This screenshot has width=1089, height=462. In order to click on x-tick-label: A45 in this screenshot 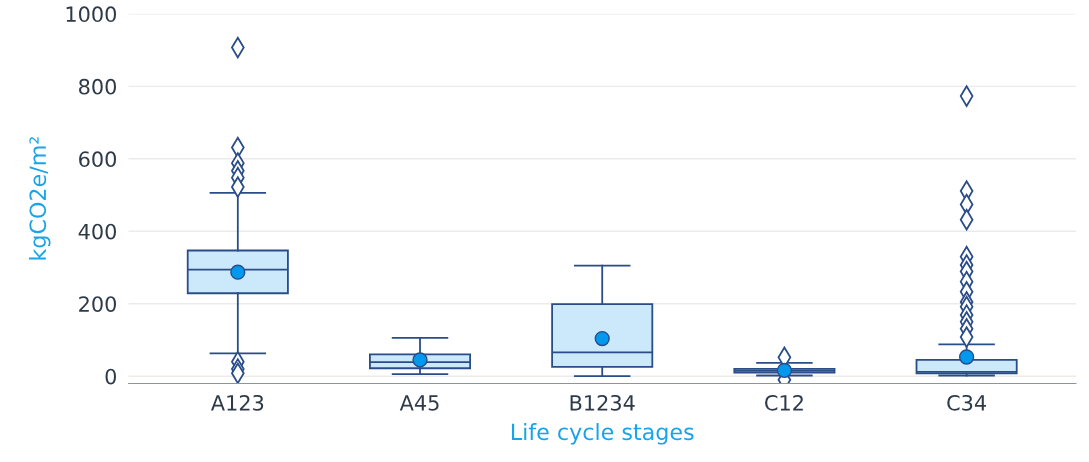, I will do `click(419, 403)`.